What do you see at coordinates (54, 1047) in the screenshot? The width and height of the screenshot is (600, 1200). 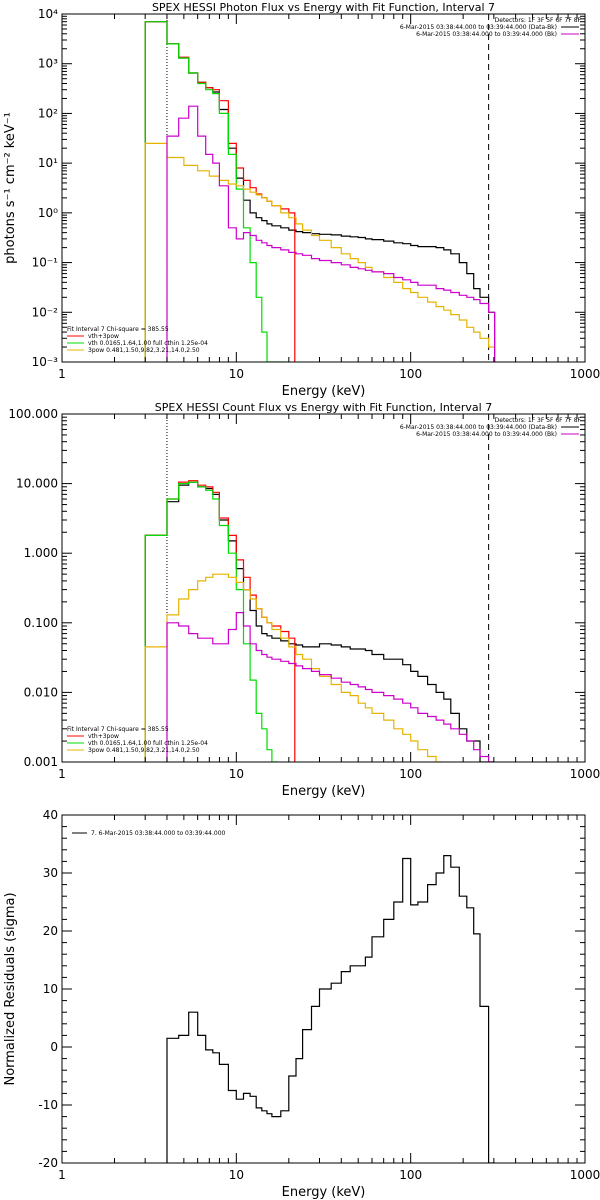 I see `y-tick-label: 0` at bounding box center [54, 1047].